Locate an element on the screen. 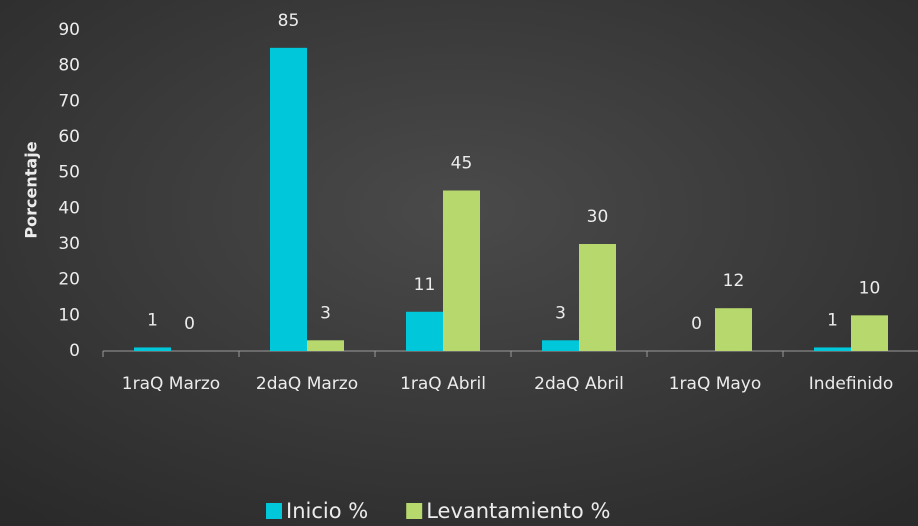  data-label: 45 is located at coordinates (462, 164).